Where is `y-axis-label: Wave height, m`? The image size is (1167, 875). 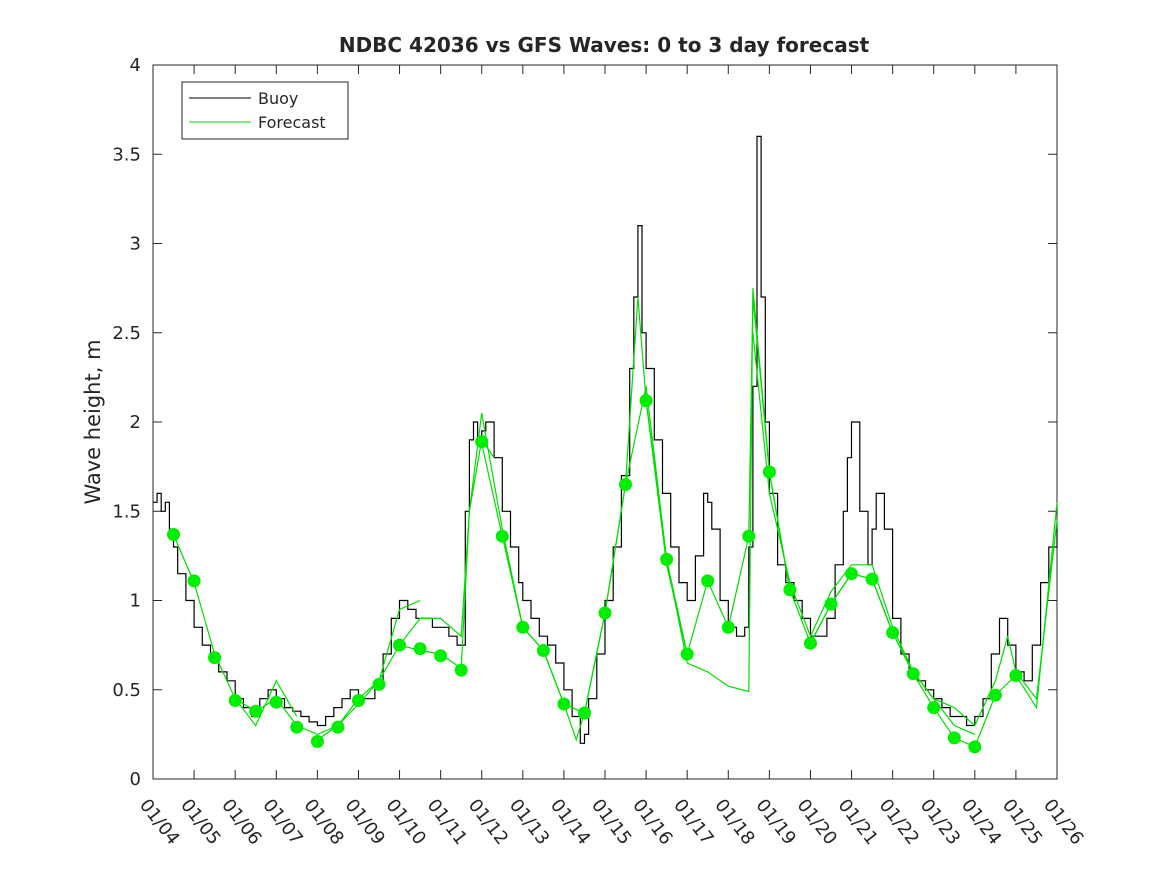 y-axis-label: Wave height, m is located at coordinates (93, 421).